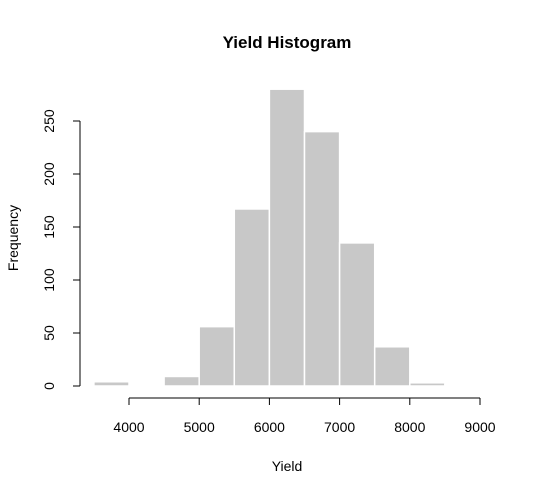 The width and height of the screenshot is (536, 496). I want to click on y-axis: 0 50 100 150 200 250, so click(61, 249).